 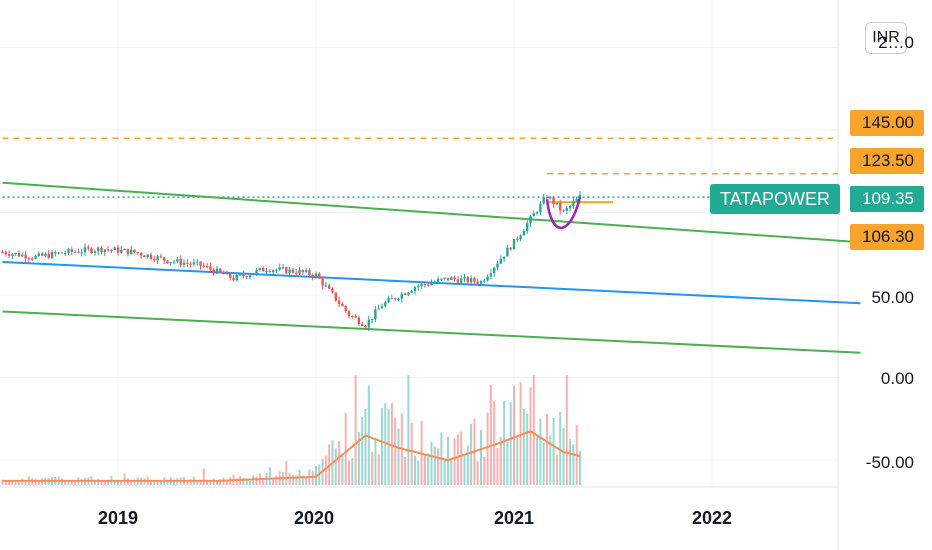 I want to click on x-tick-label: 2020, so click(x=314, y=518).